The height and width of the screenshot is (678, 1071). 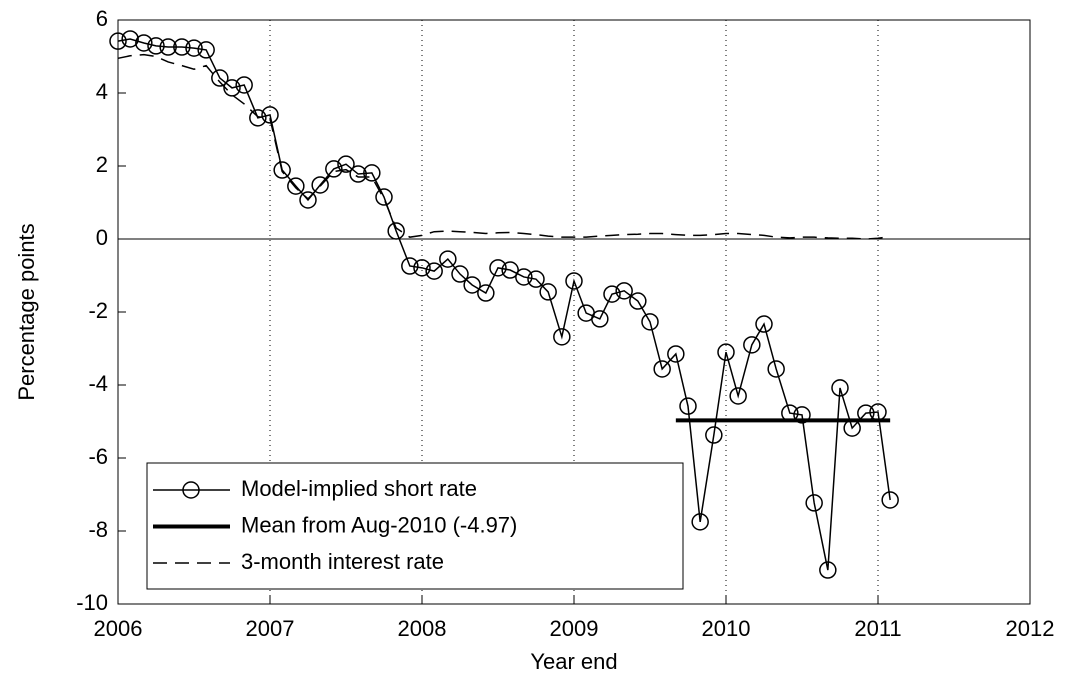 I want to click on y-tick-label: -8, so click(x=98, y=529).